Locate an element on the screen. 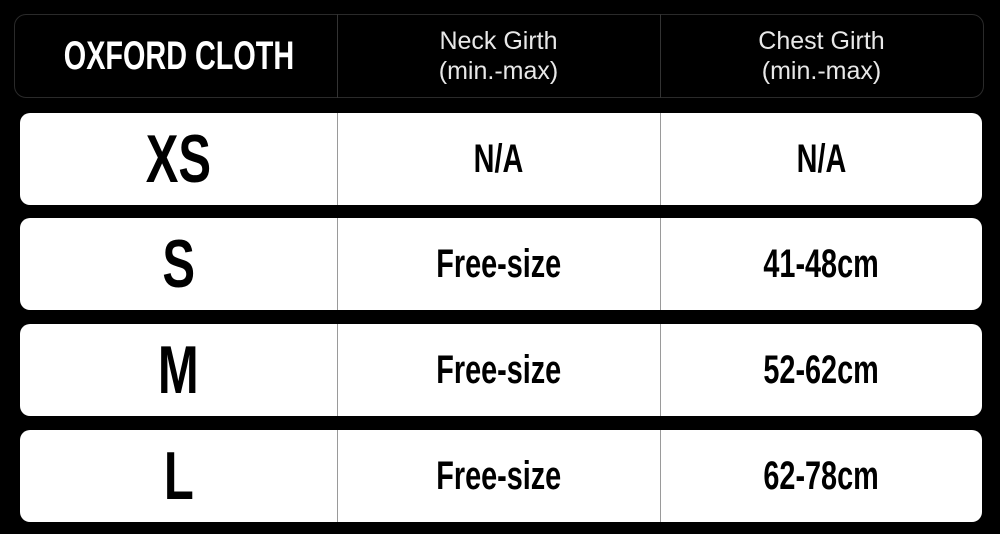 This screenshot has height=534, width=1000. table-title: OXFORD CLOTH is located at coordinates (178, 55).